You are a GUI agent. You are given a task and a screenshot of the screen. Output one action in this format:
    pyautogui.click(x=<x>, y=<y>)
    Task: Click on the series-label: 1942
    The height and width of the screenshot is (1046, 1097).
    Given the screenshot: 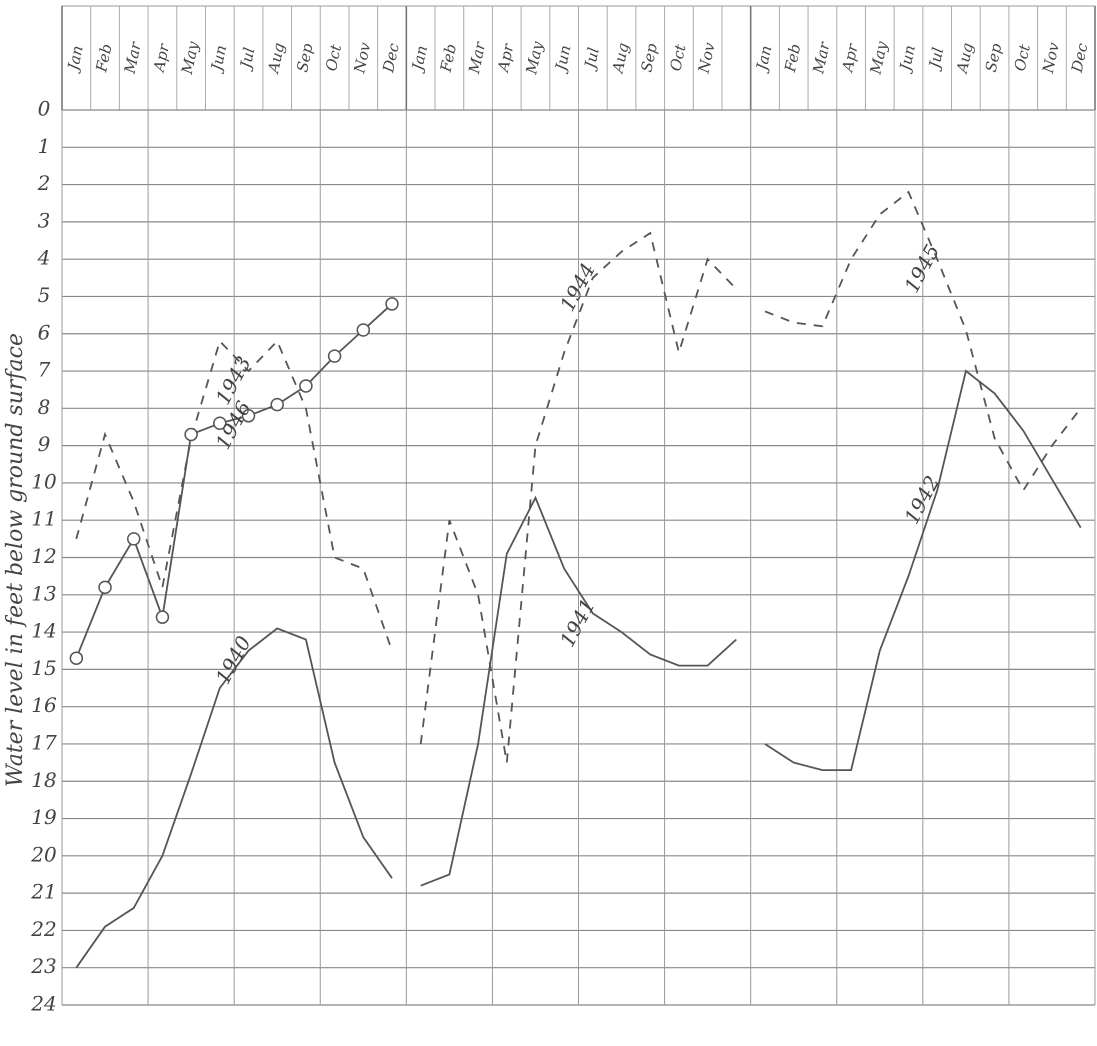 What is the action you would take?
    pyautogui.click(x=921, y=500)
    